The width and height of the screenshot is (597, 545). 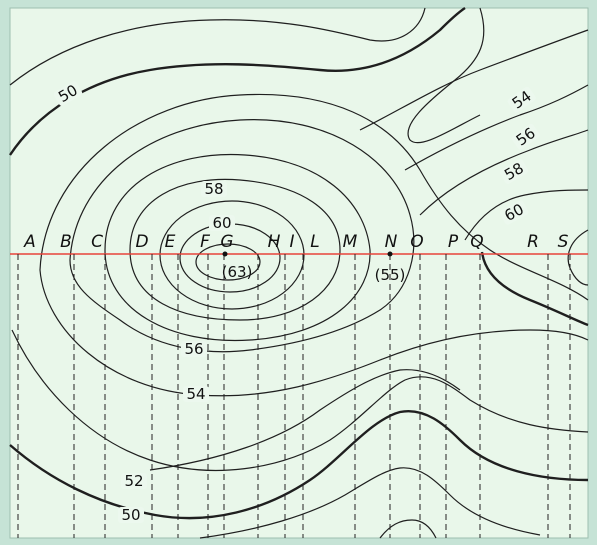 I want to click on contour-58-hill, so click(x=235, y=249).